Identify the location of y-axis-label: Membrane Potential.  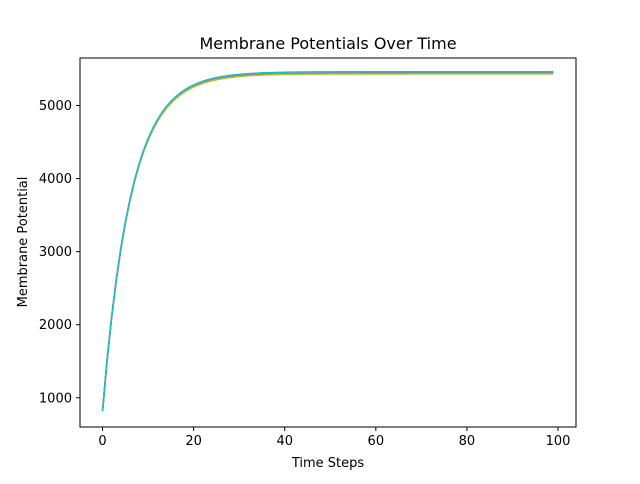
(23, 242).